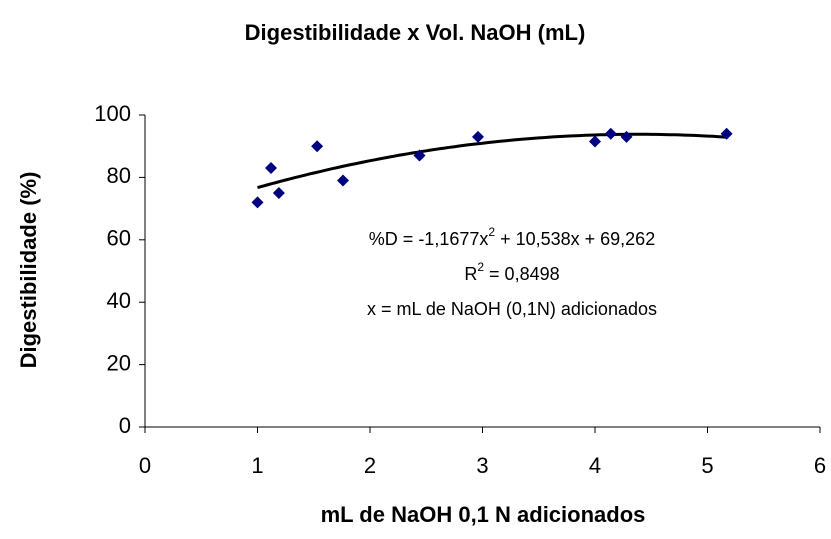  What do you see at coordinates (707, 465) in the screenshot?
I see `x-tick-label: 5` at bounding box center [707, 465].